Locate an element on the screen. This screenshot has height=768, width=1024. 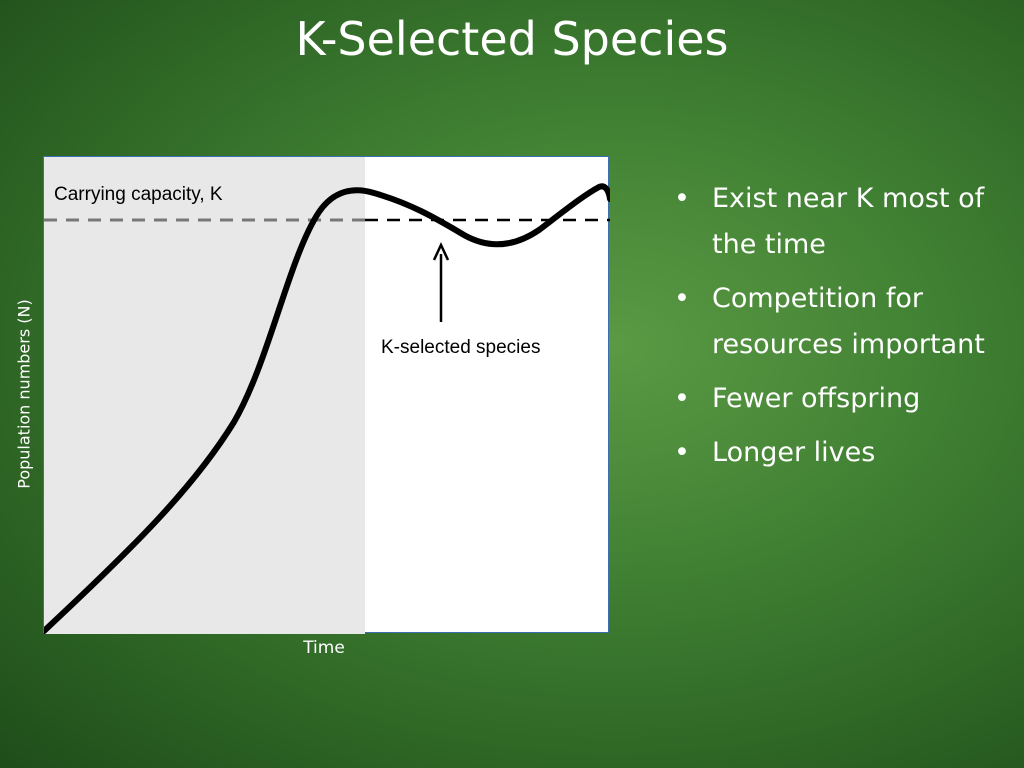
y-axis-label: Population numbers (N) is located at coordinates (24, 394).